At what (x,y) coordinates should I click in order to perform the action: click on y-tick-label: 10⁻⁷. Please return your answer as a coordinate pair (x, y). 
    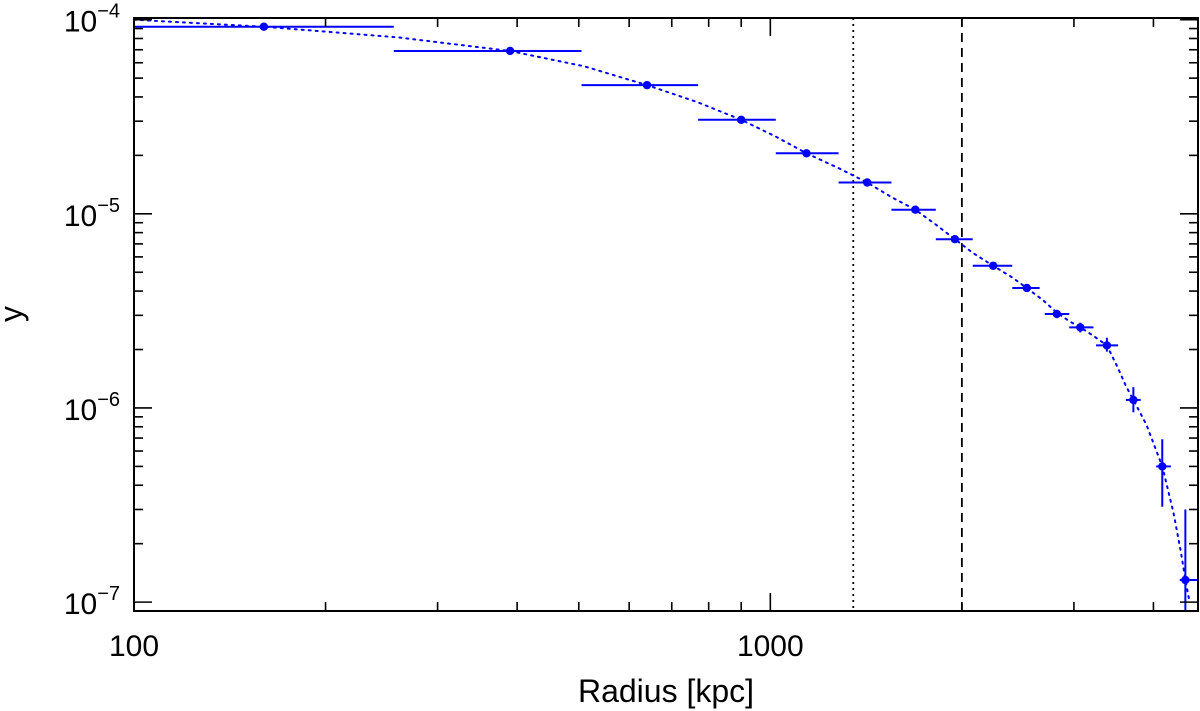
    Looking at the image, I should click on (92, 602).